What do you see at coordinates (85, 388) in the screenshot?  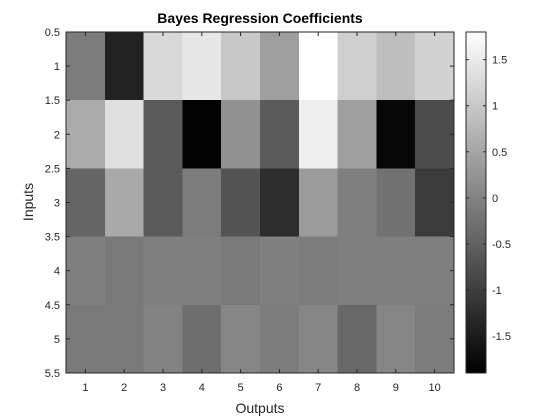 I see `x-tick-label: 1` at bounding box center [85, 388].